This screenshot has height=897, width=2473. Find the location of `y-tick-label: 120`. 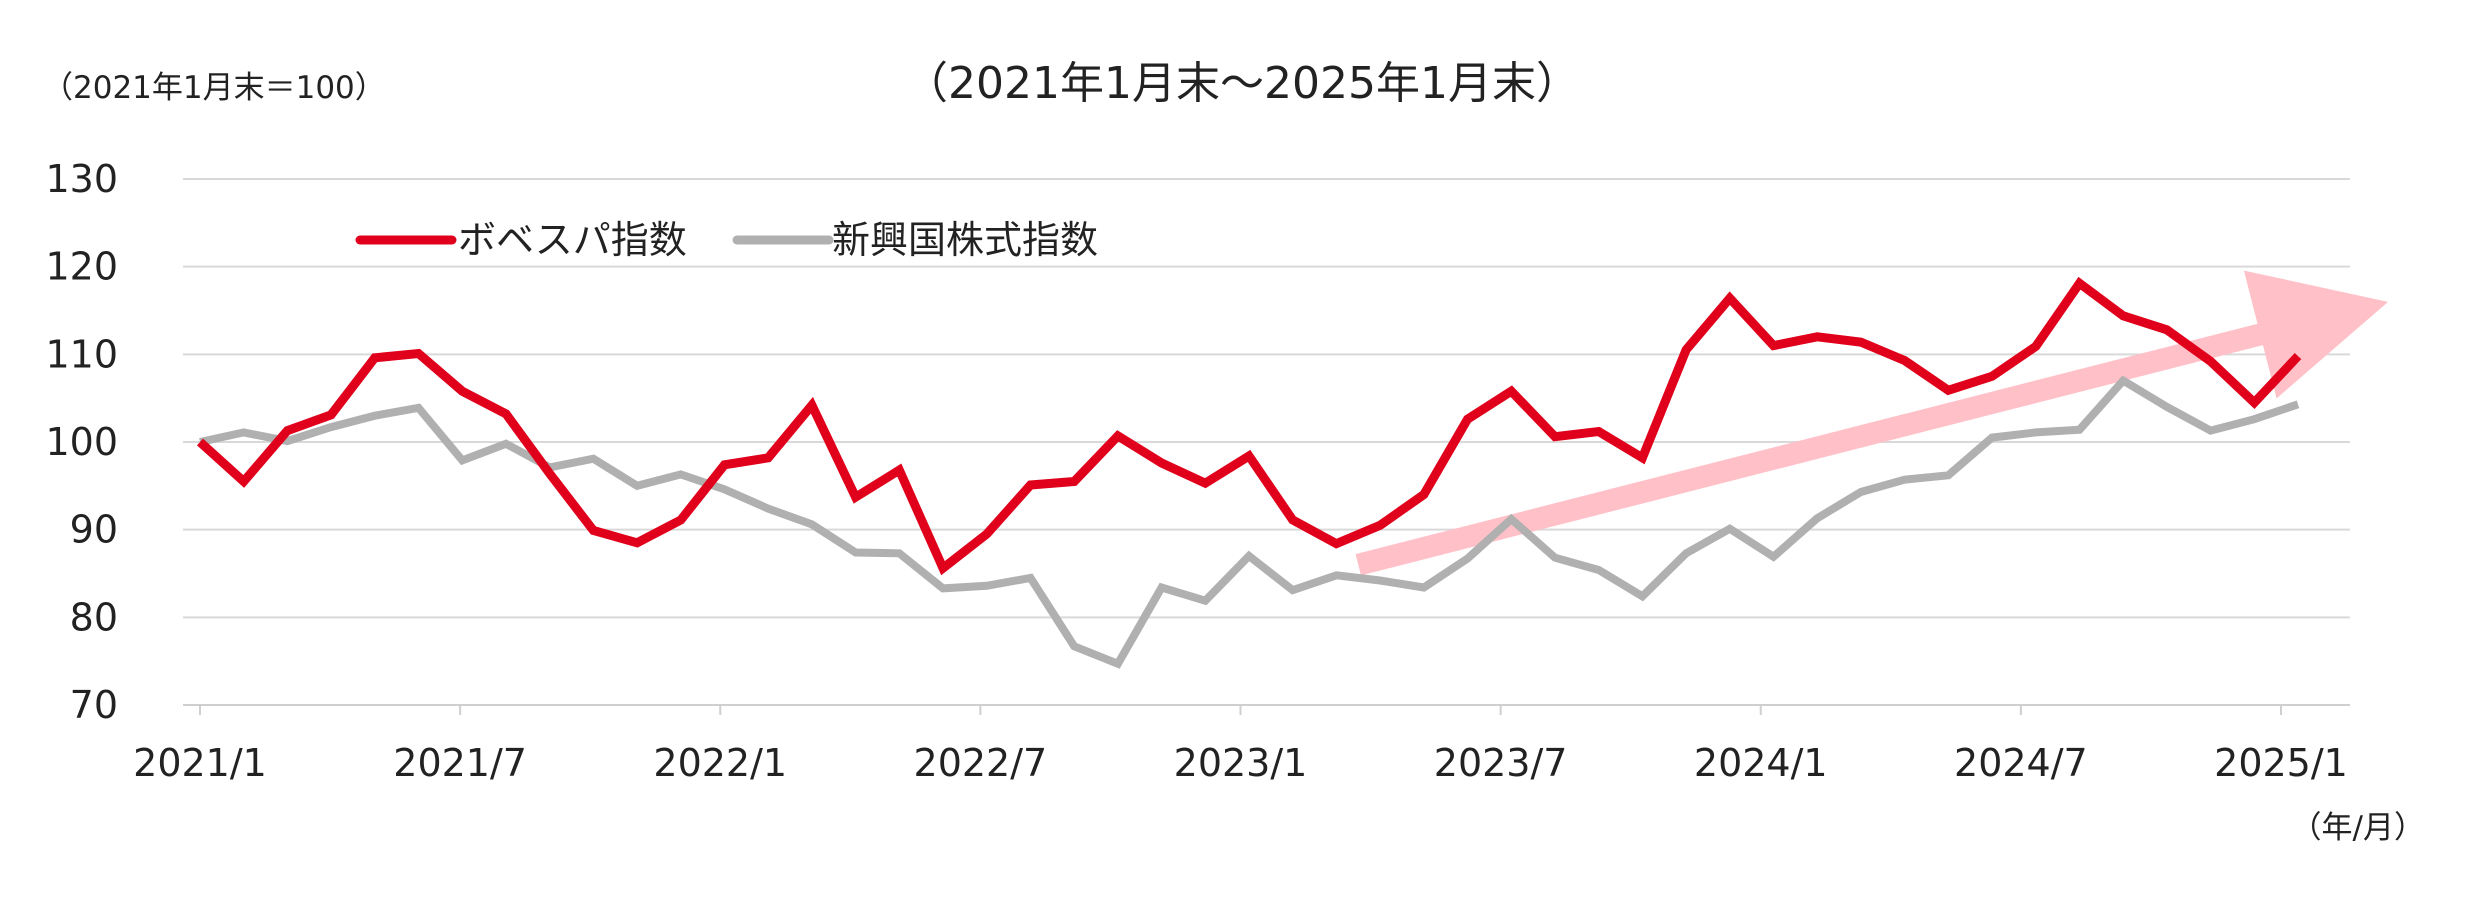

y-tick-label: 120 is located at coordinates (81, 267).